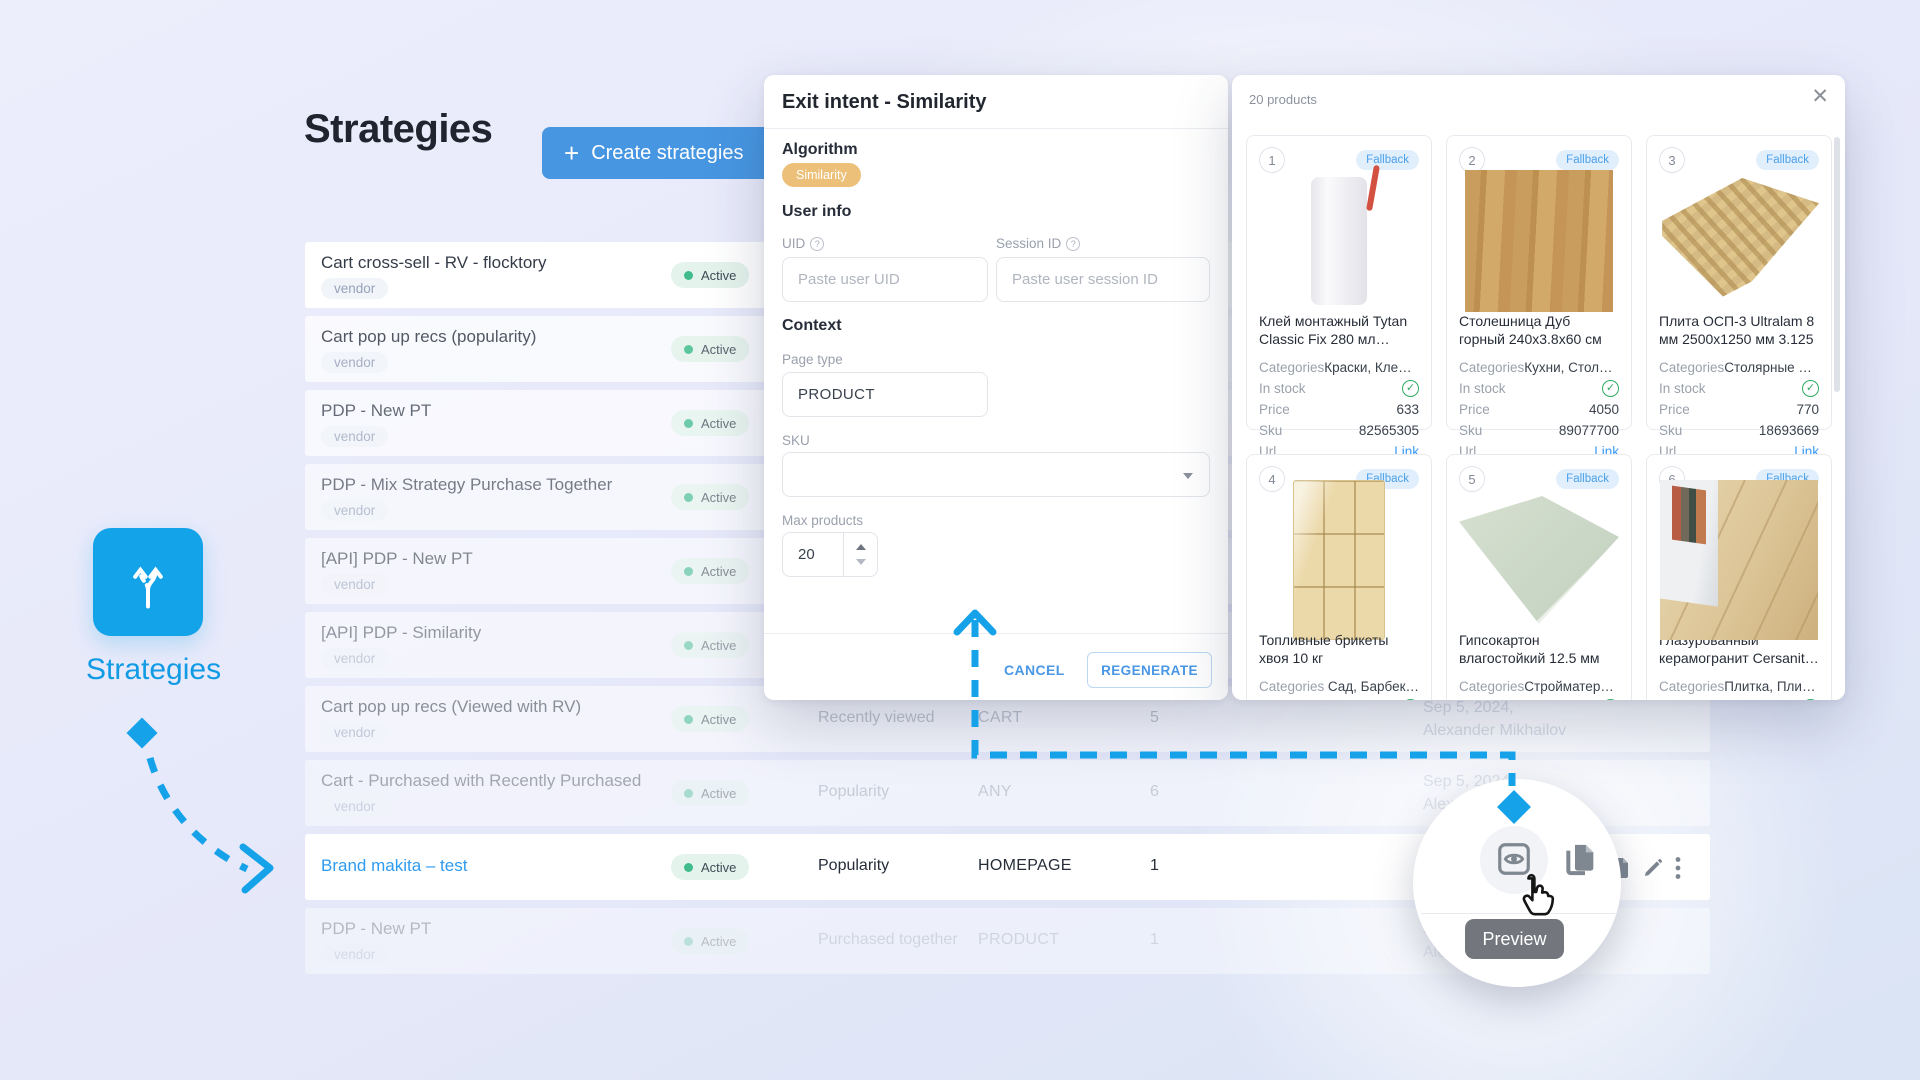  Describe the element at coordinates (796, 440) in the screenshot. I see `sku-label: SKU` at that location.